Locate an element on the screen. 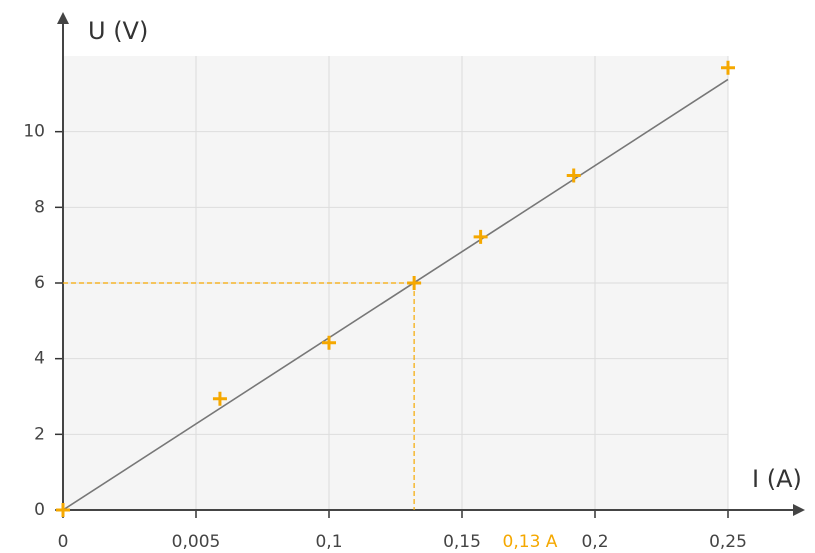 The image size is (815, 553). x-axis-arrow is located at coordinates (799, 510).